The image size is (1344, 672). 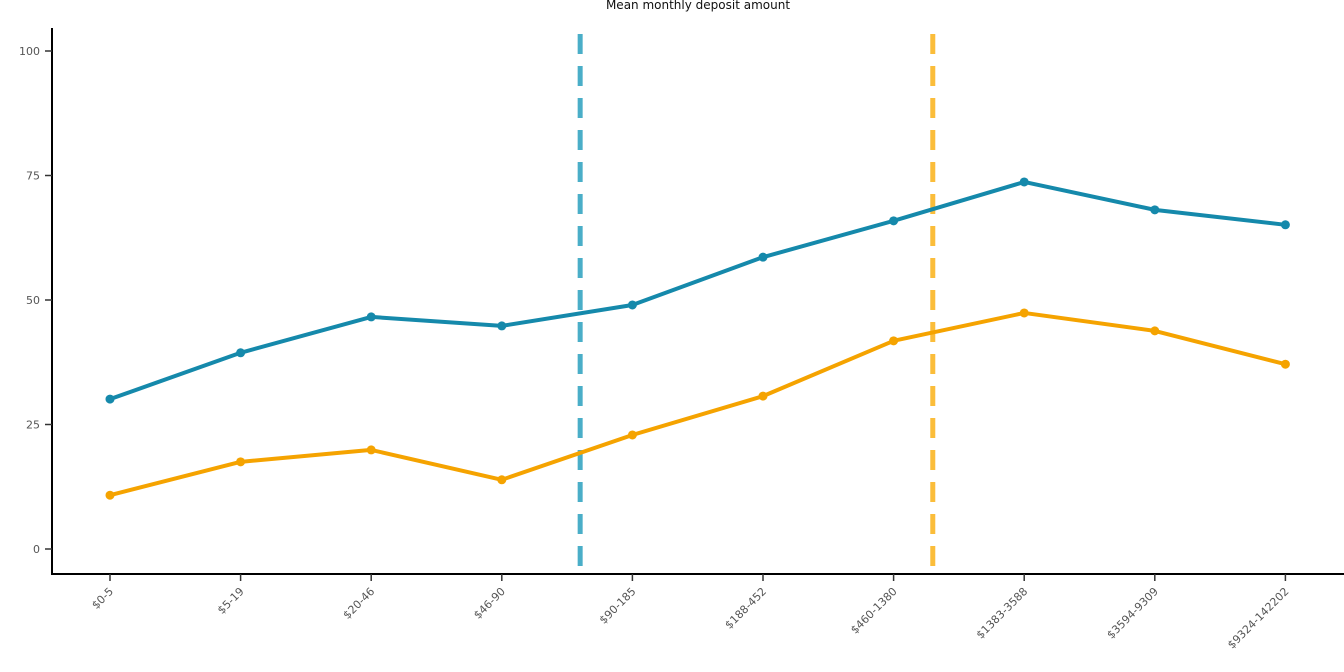 What do you see at coordinates (1258, 618) in the screenshot?
I see `x-tick-label: $9324-142202` at bounding box center [1258, 618].